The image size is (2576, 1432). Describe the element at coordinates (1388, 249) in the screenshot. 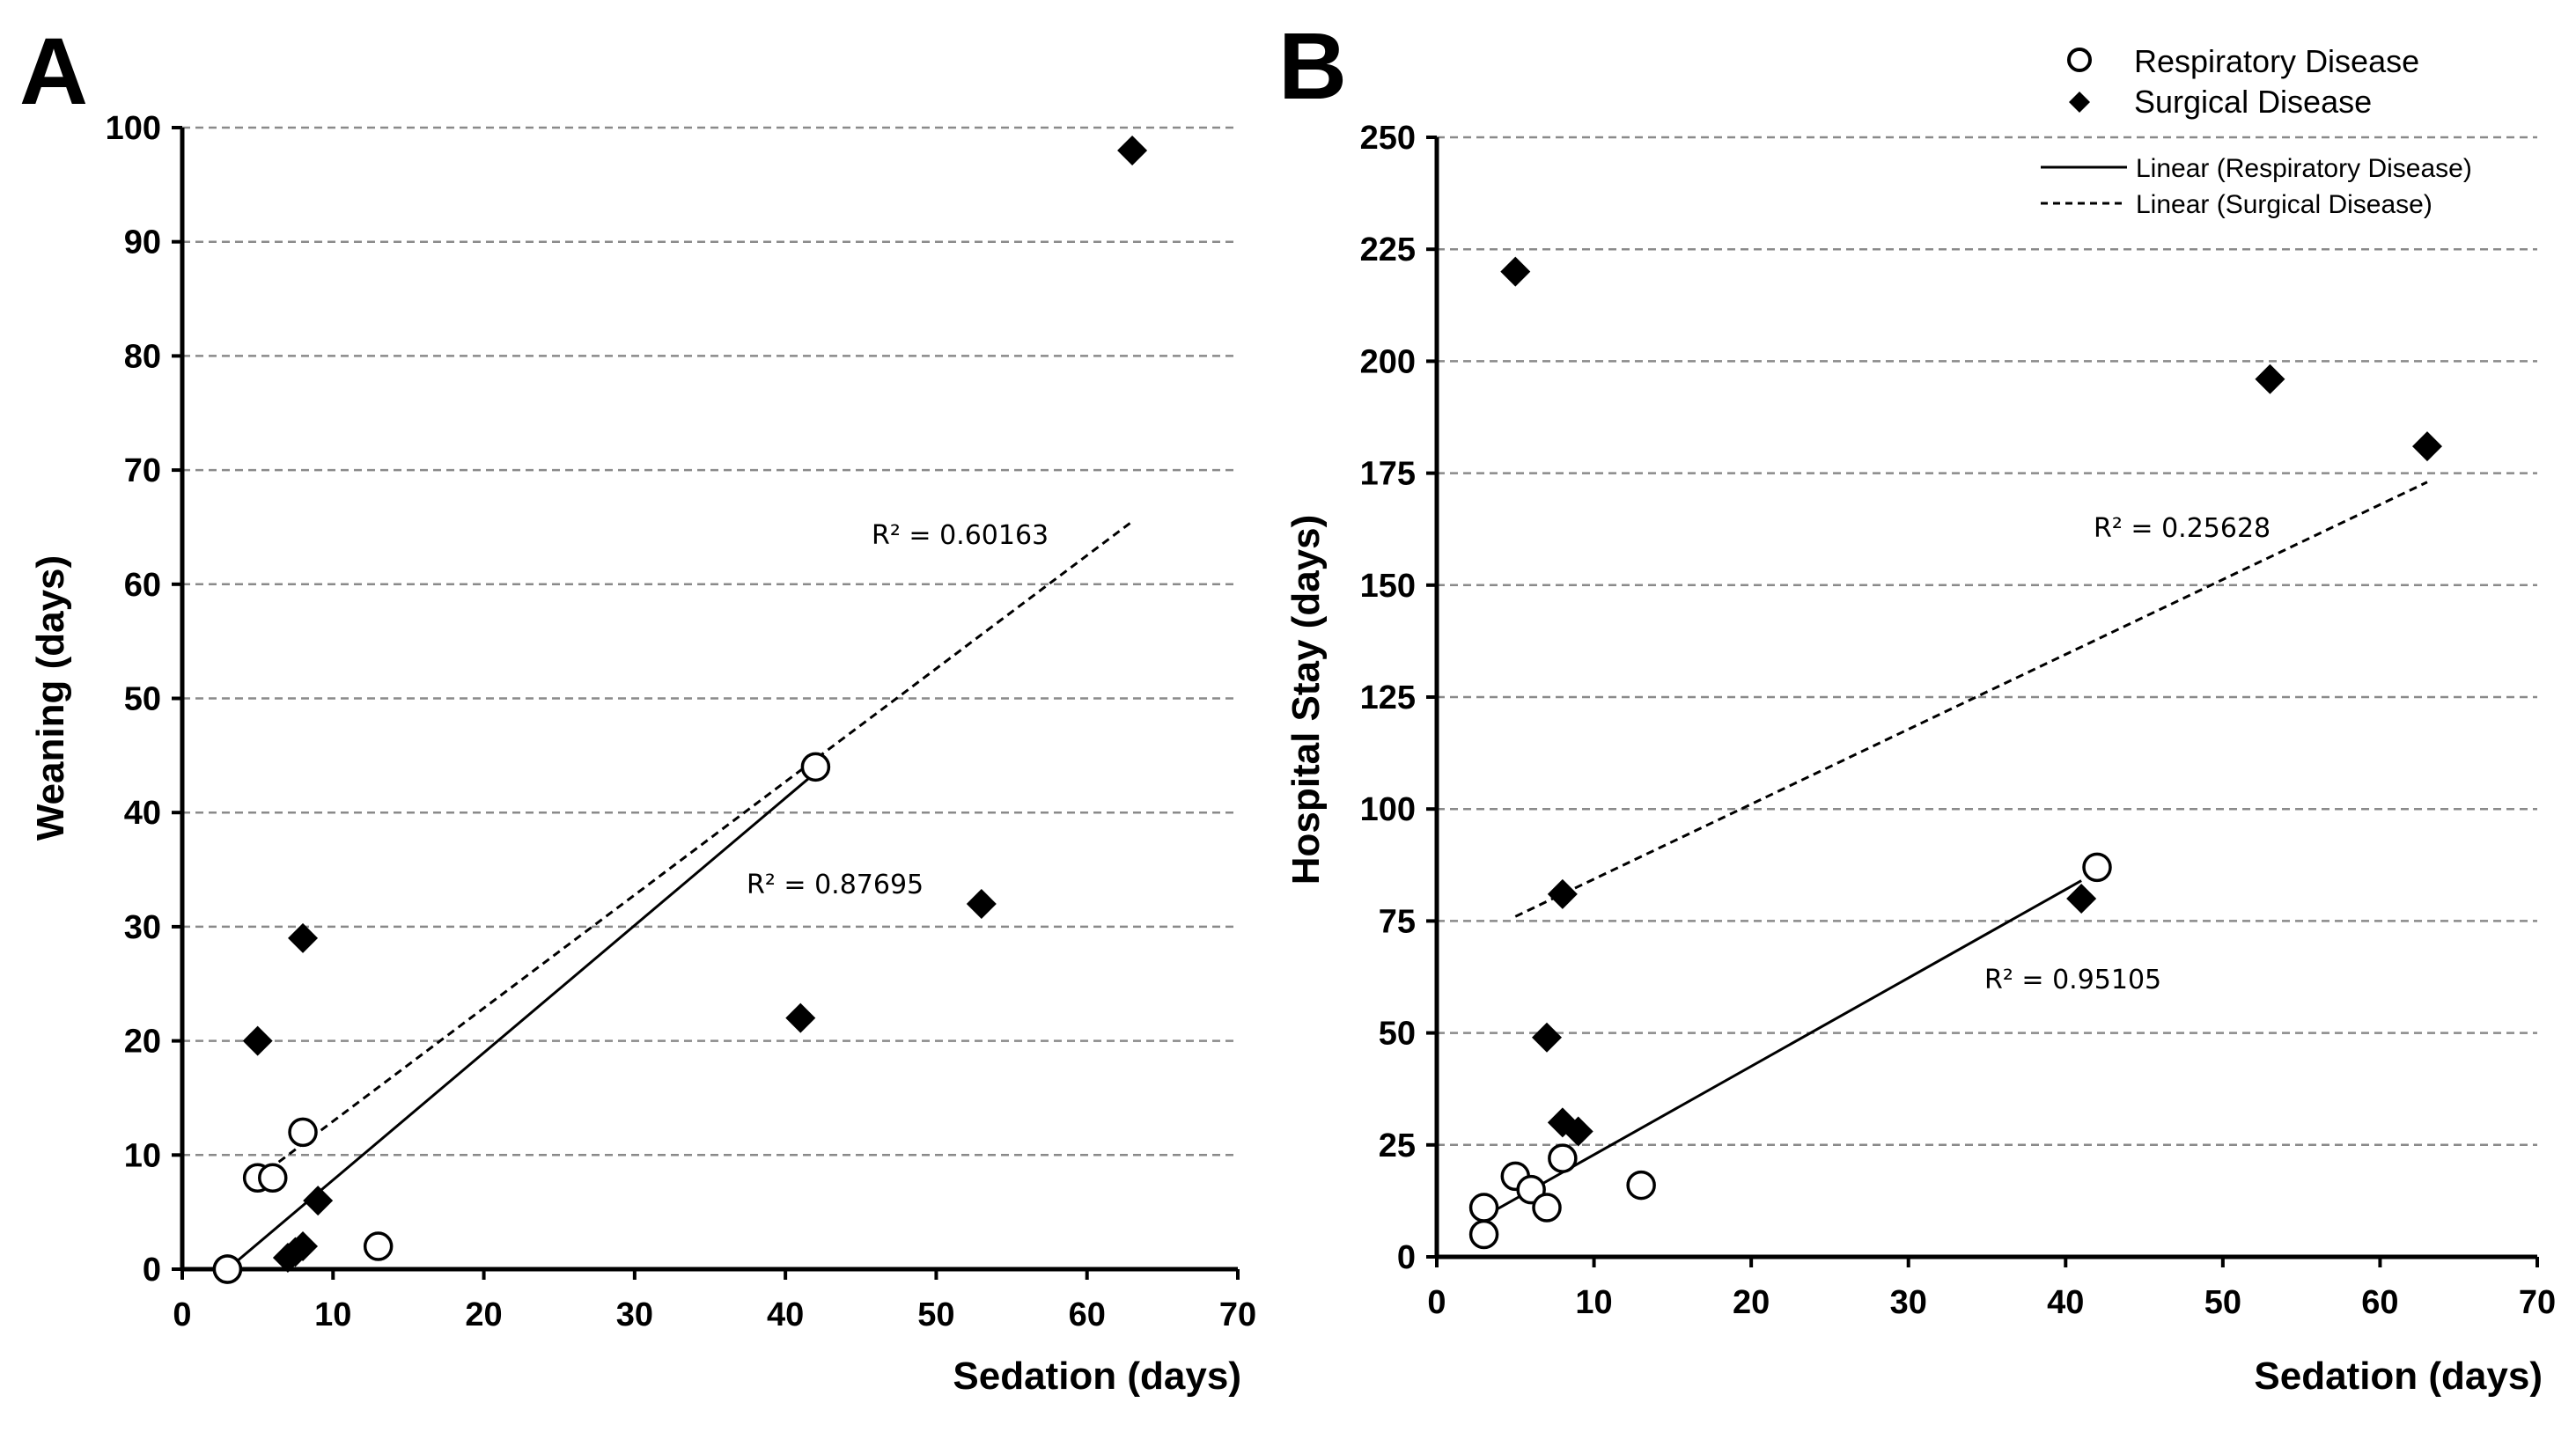

I see `y-tick-label-b-9: 225` at that location.